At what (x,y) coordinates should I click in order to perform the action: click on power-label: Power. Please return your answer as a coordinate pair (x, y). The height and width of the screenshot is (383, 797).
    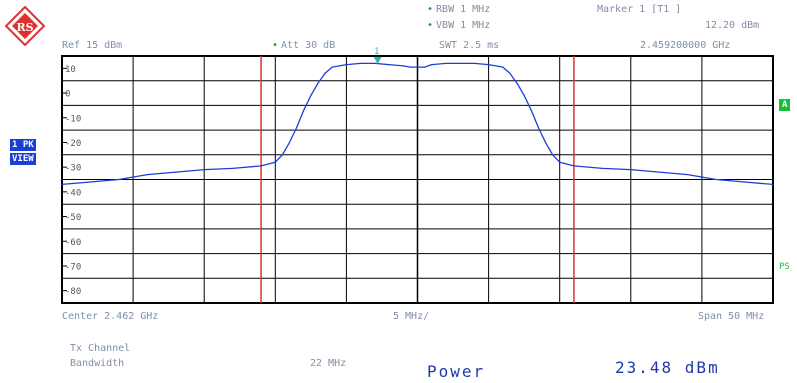
    Looking at the image, I should click on (456, 371).